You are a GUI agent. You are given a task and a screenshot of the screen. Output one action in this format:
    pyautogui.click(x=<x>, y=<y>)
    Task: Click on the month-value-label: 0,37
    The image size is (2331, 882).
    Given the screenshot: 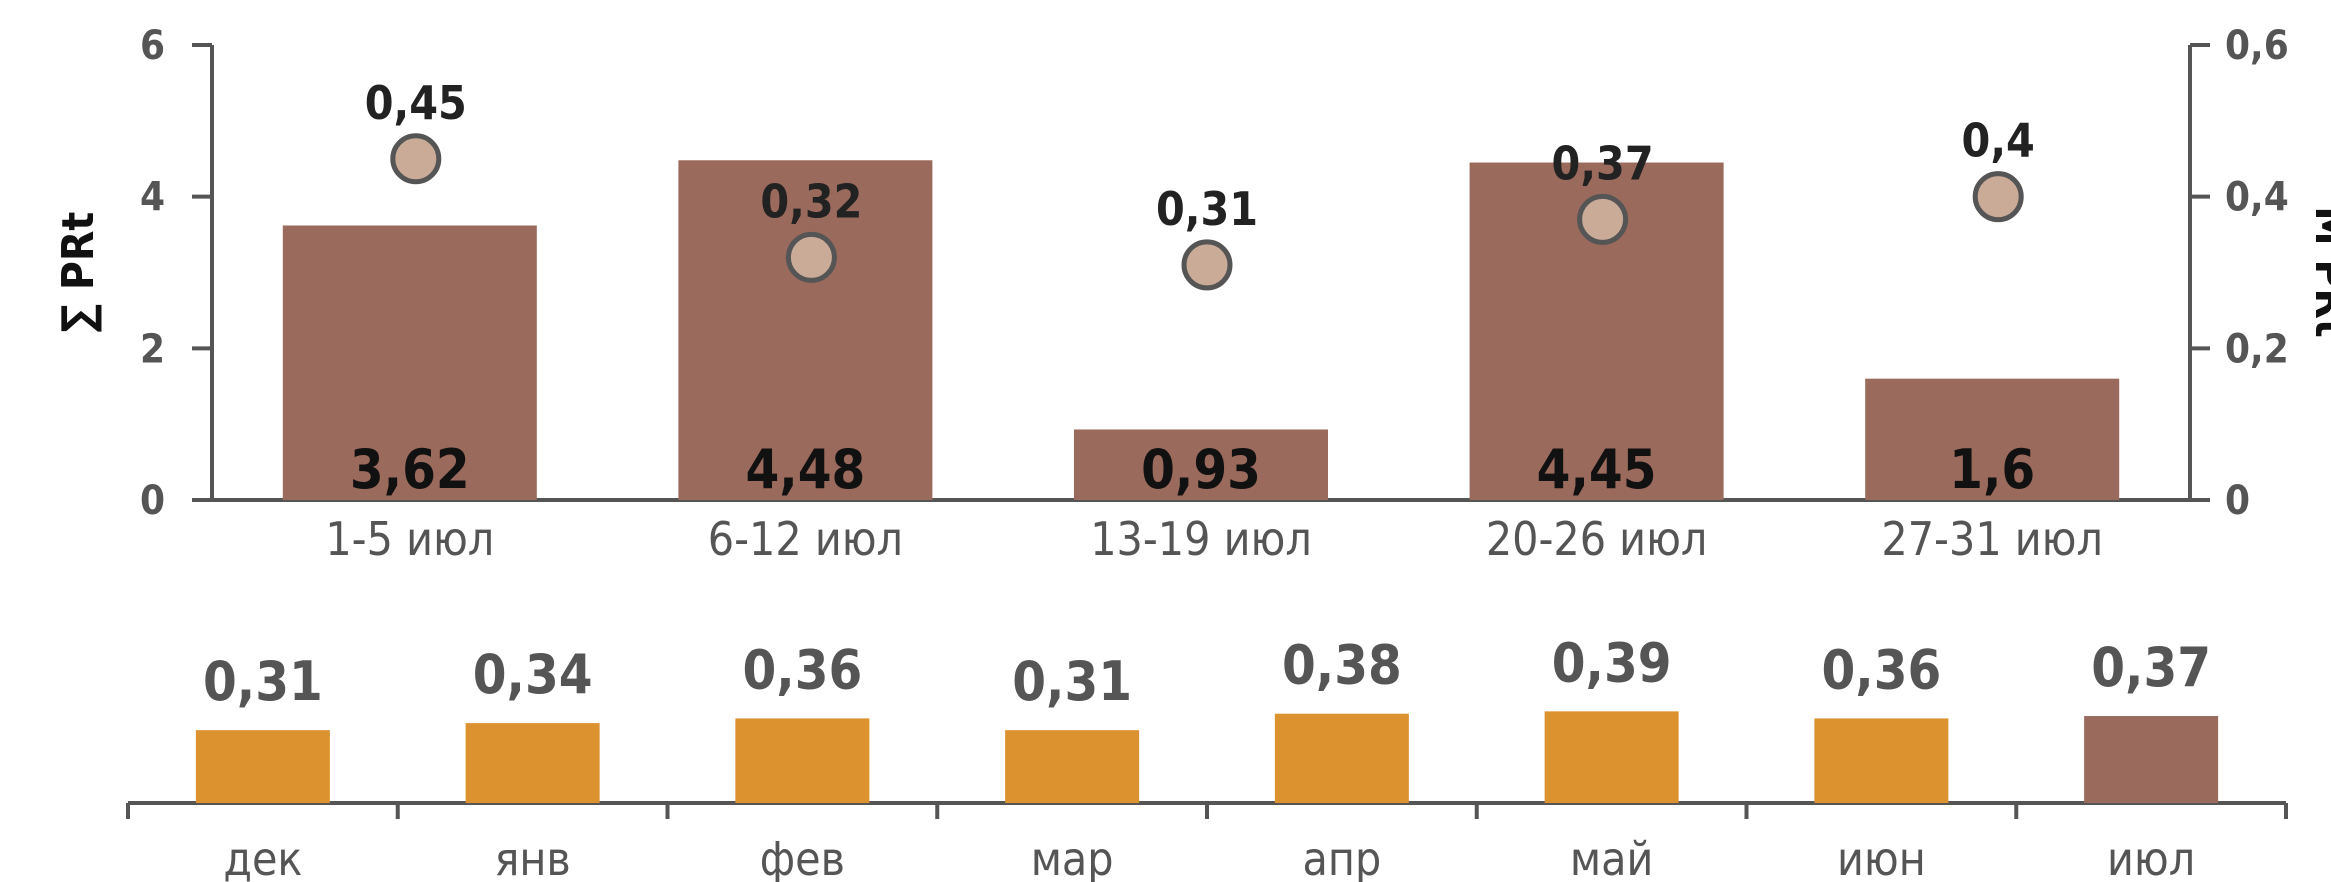 What is the action you would take?
    pyautogui.click(x=2151, y=667)
    